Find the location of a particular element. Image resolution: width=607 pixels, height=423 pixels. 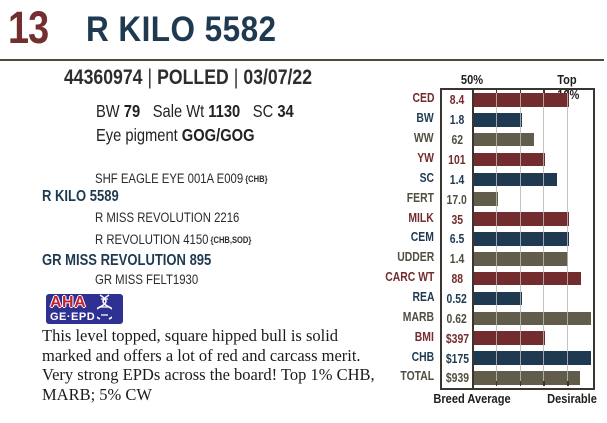

aha-logo-line2: GE·EPD is located at coordinates (73, 317).